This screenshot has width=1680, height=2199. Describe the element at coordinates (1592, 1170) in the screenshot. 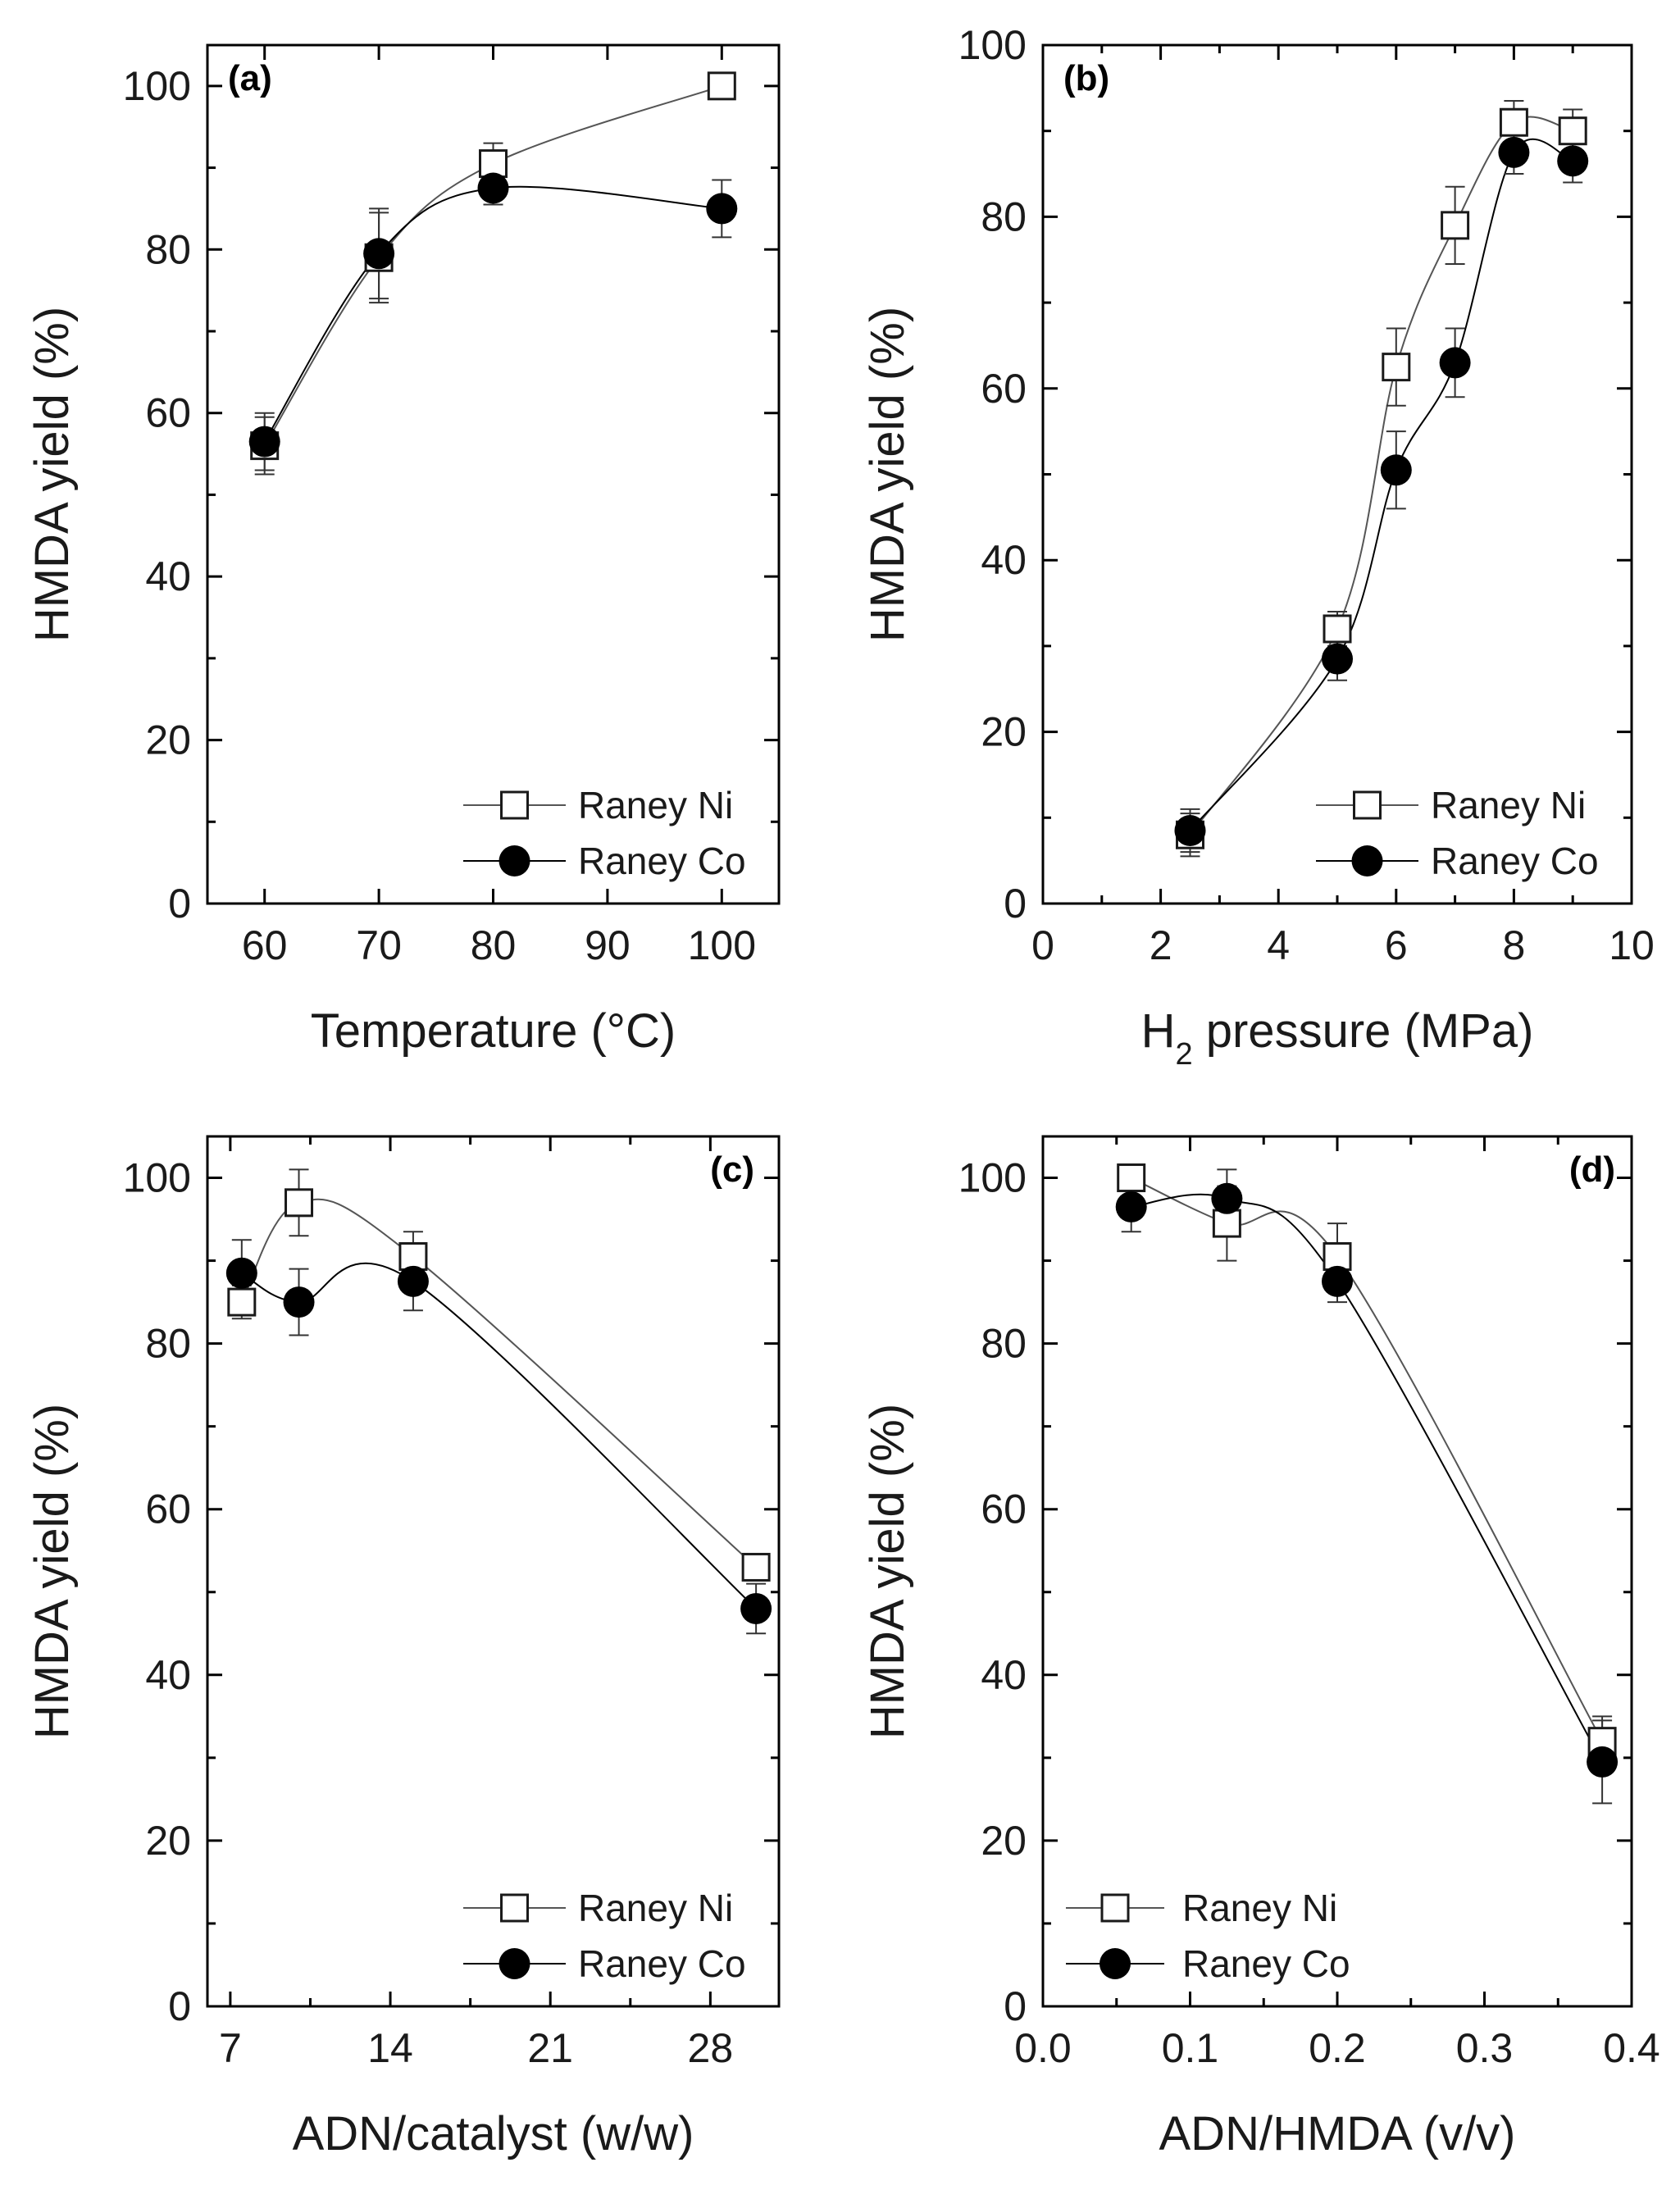

I see `panel-label: (d)` at that location.